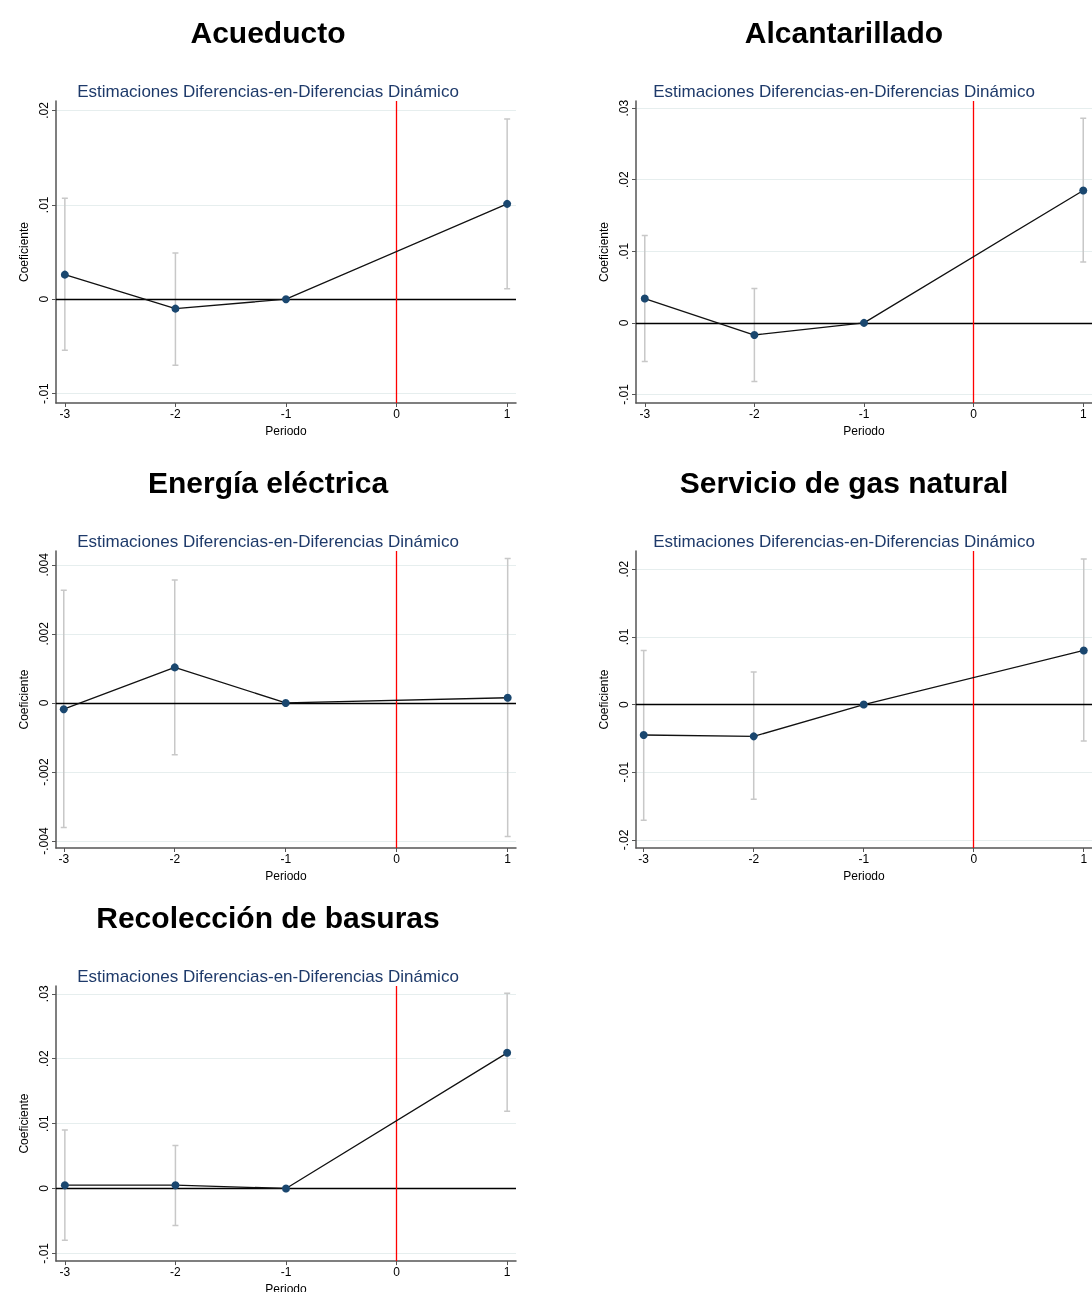  Describe the element at coordinates (844, 482) in the screenshot. I see `chart-title: Servicio de gas natural` at that location.